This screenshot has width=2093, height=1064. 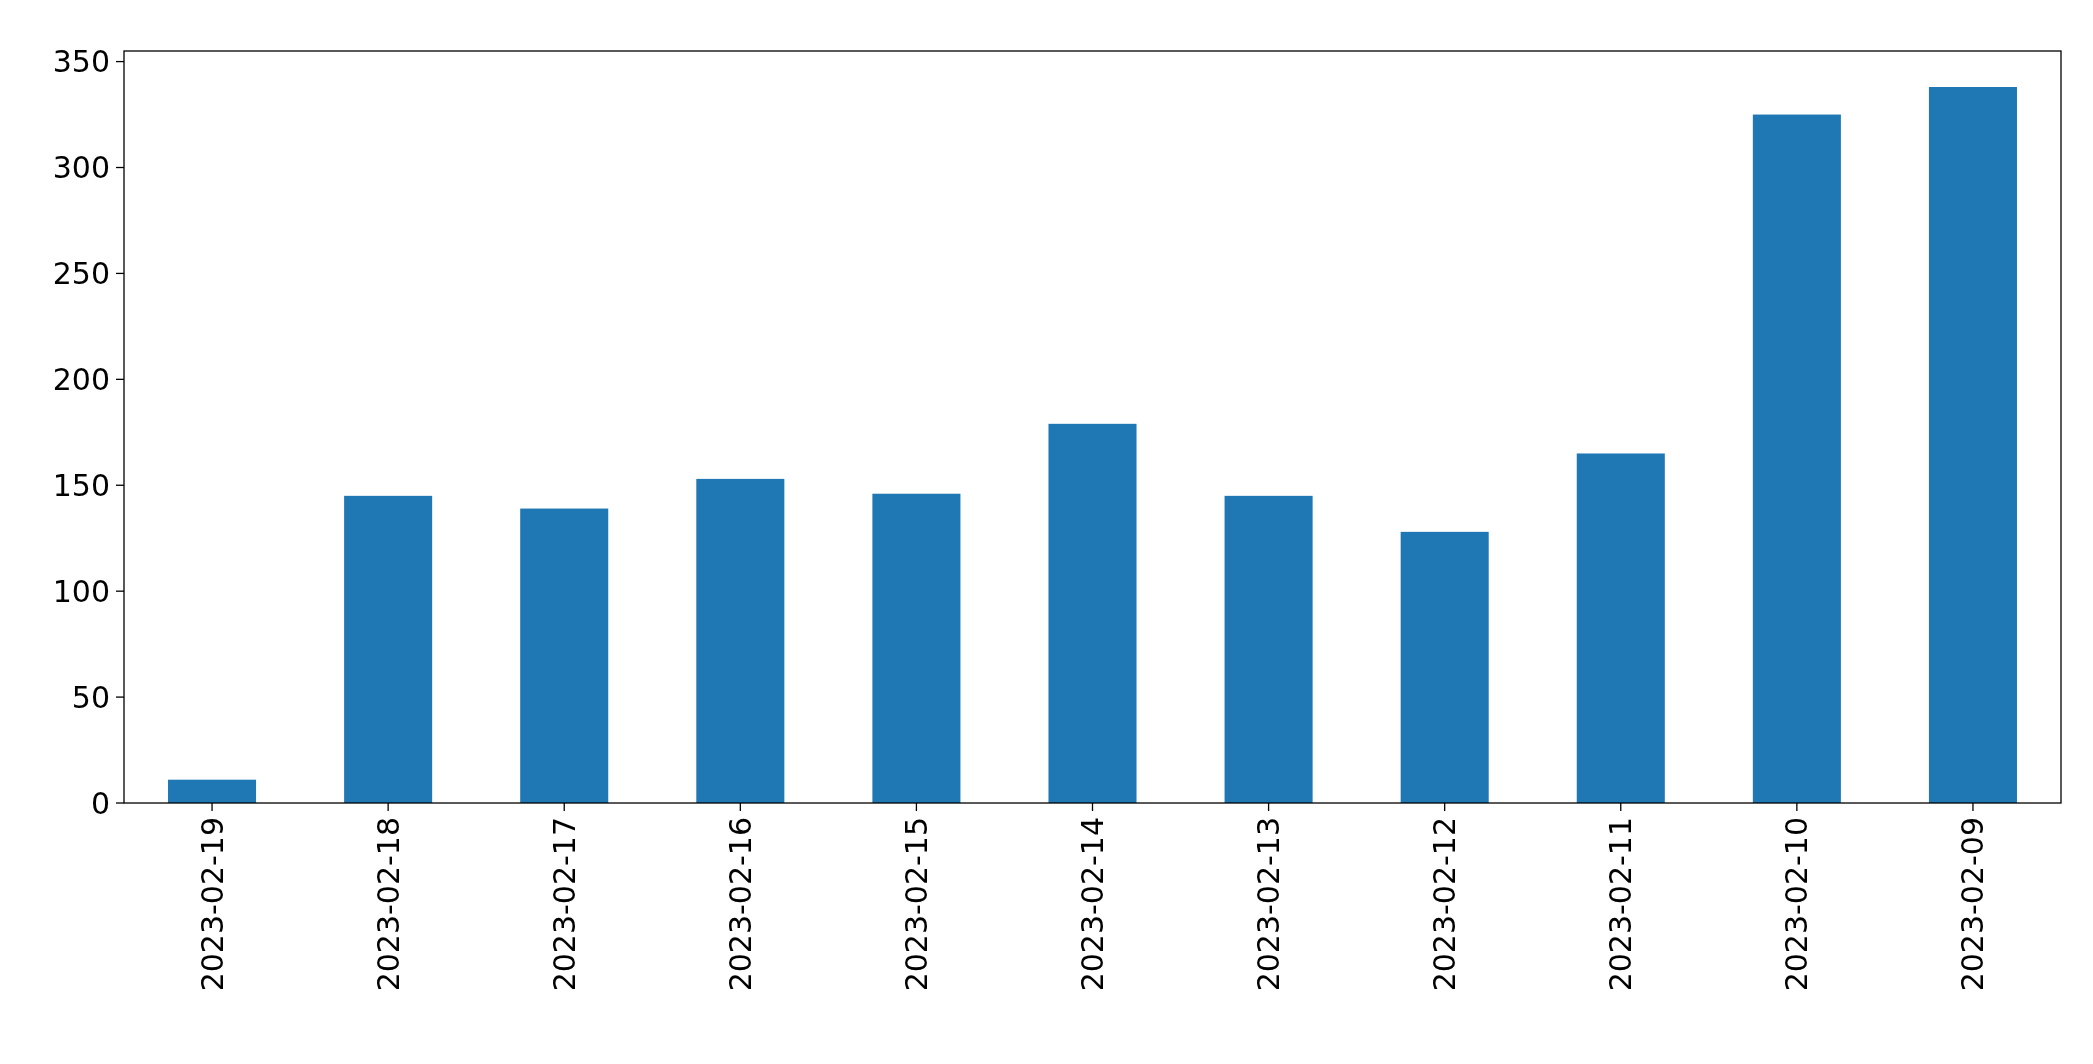 What do you see at coordinates (1621, 904) in the screenshot?
I see `x-tick-label: 2023-02-11` at bounding box center [1621, 904].